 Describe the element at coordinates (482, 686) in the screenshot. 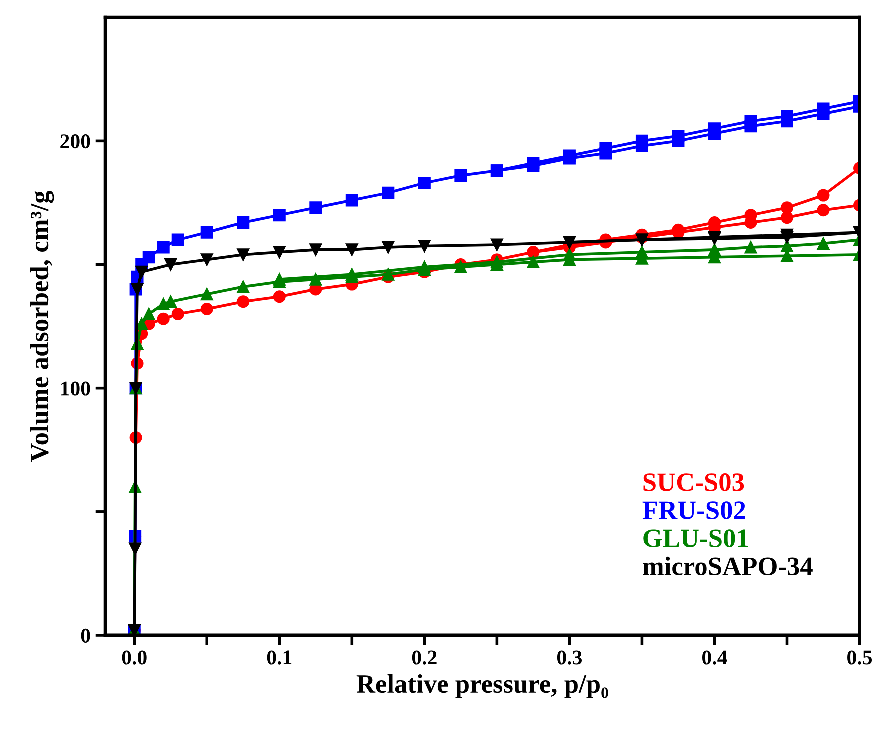

I see `x-axis-title: Relative pressure, p/p₀` at that location.